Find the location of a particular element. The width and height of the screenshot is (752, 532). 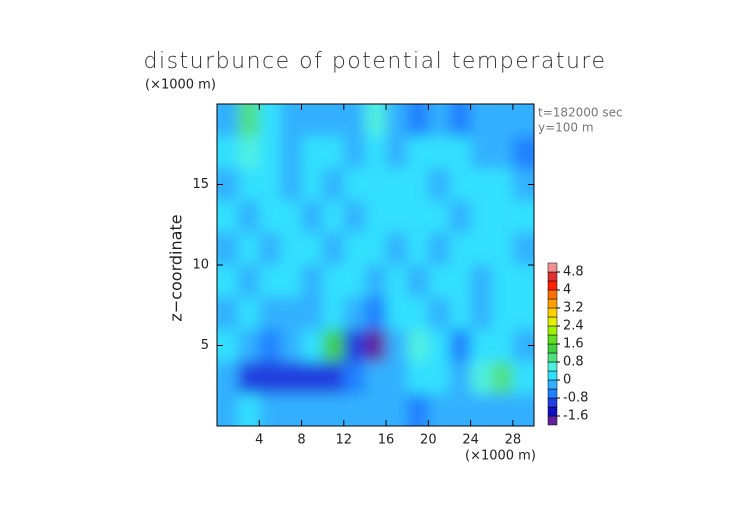

x-tick-label: 20 is located at coordinates (428, 440).